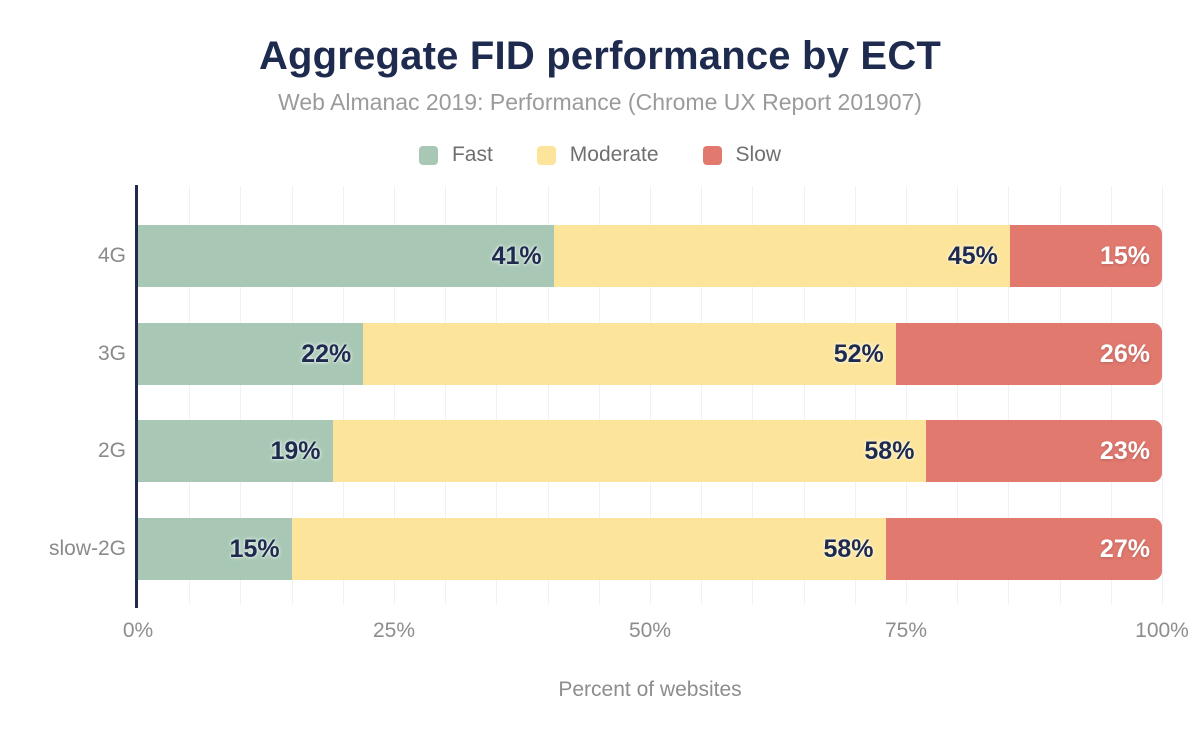 The height and width of the screenshot is (742, 1200). I want to click on bar-row-4G: 41% 45% 15%, so click(650, 256).